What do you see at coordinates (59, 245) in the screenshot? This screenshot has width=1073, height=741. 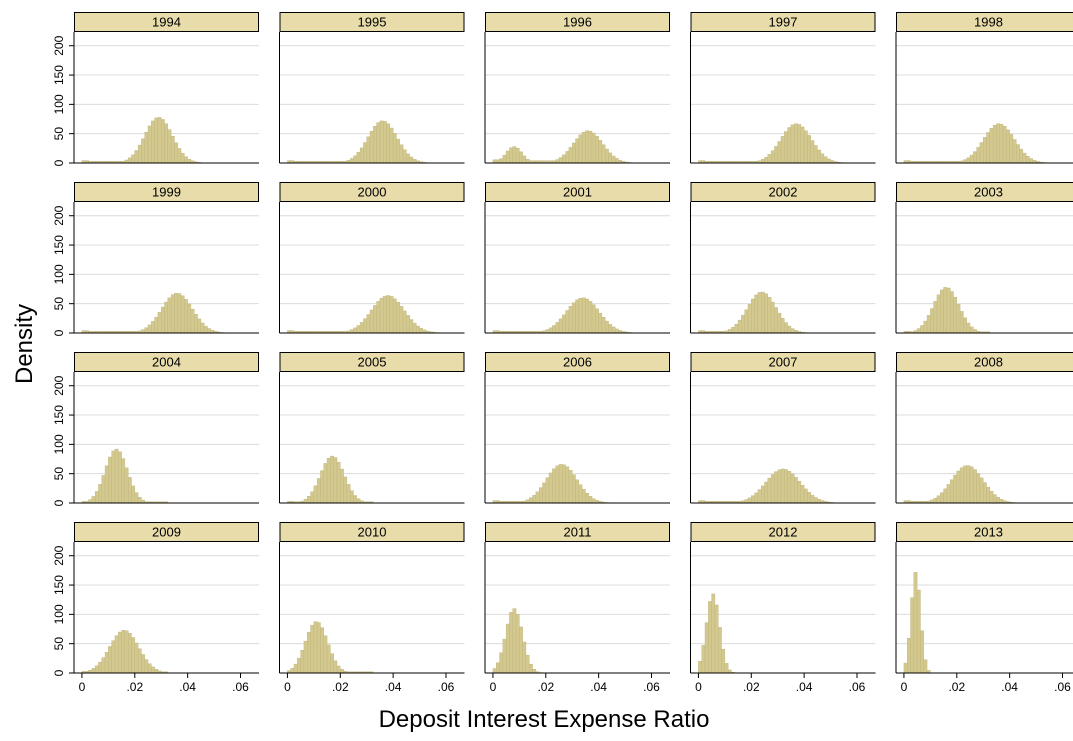 I see `y-tick-label: 150` at bounding box center [59, 245].